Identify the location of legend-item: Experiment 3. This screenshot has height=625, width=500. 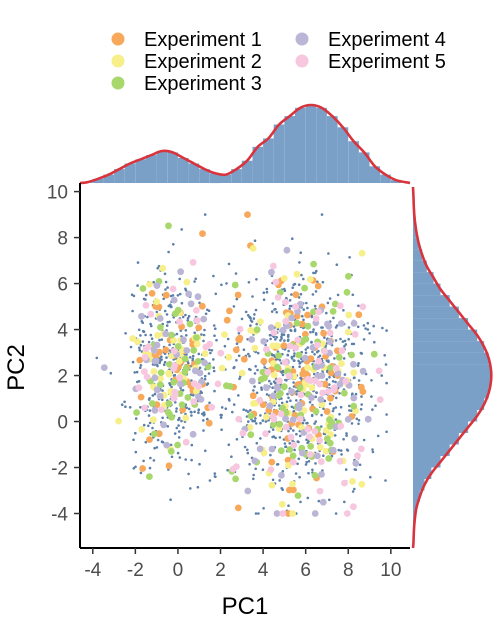
(186, 84).